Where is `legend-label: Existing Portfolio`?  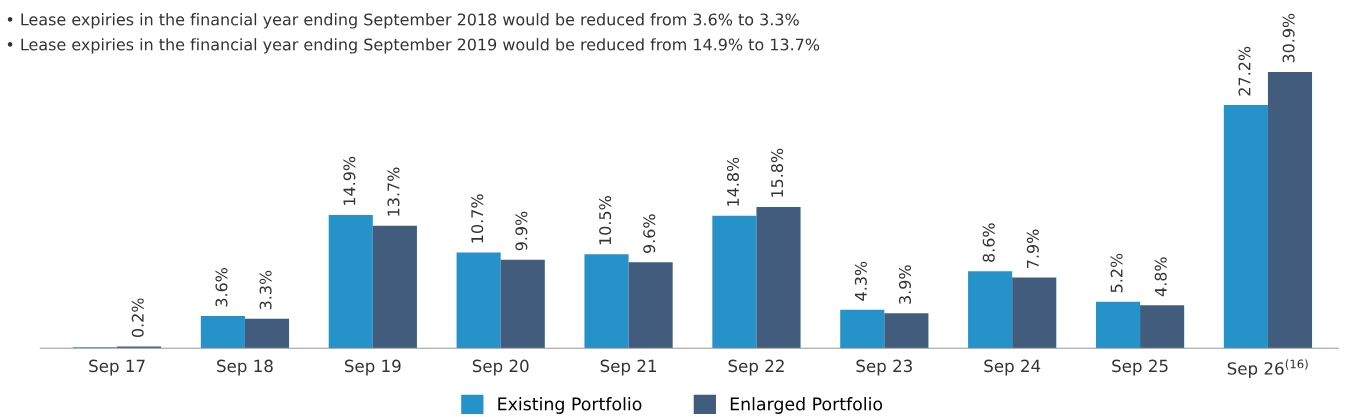
legend-label: Existing Portfolio is located at coordinates (570, 405).